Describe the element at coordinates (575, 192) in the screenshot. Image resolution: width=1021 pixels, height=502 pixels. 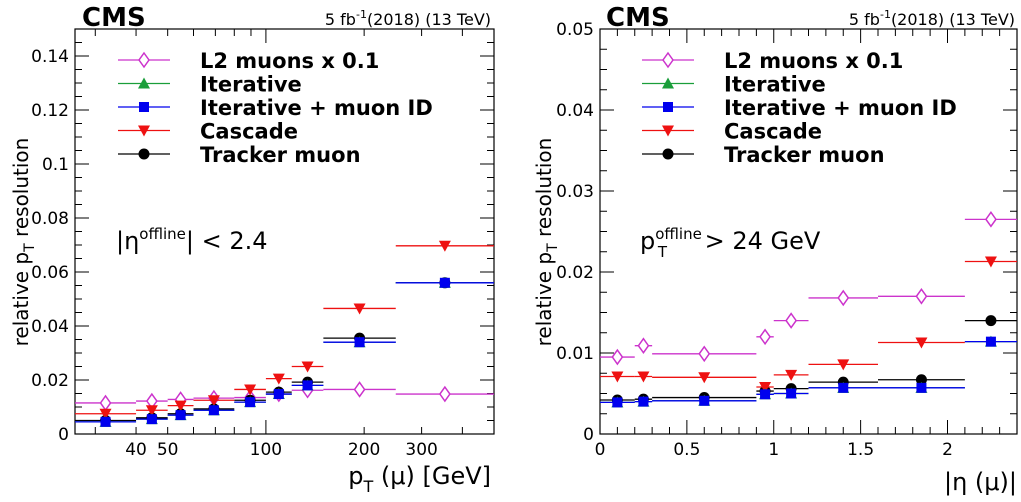
I see `y-tick-label: 0.03` at that location.